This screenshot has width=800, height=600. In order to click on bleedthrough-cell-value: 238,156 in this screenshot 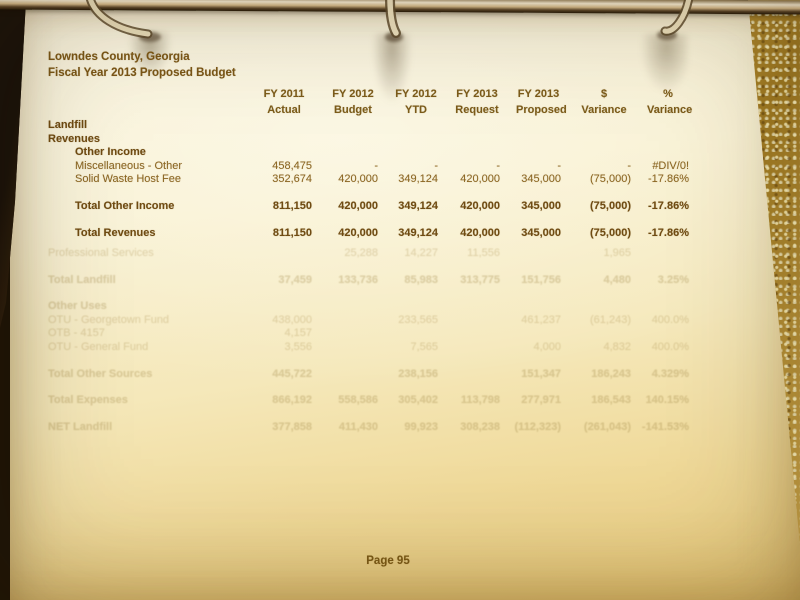, I will do `click(418, 373)`.